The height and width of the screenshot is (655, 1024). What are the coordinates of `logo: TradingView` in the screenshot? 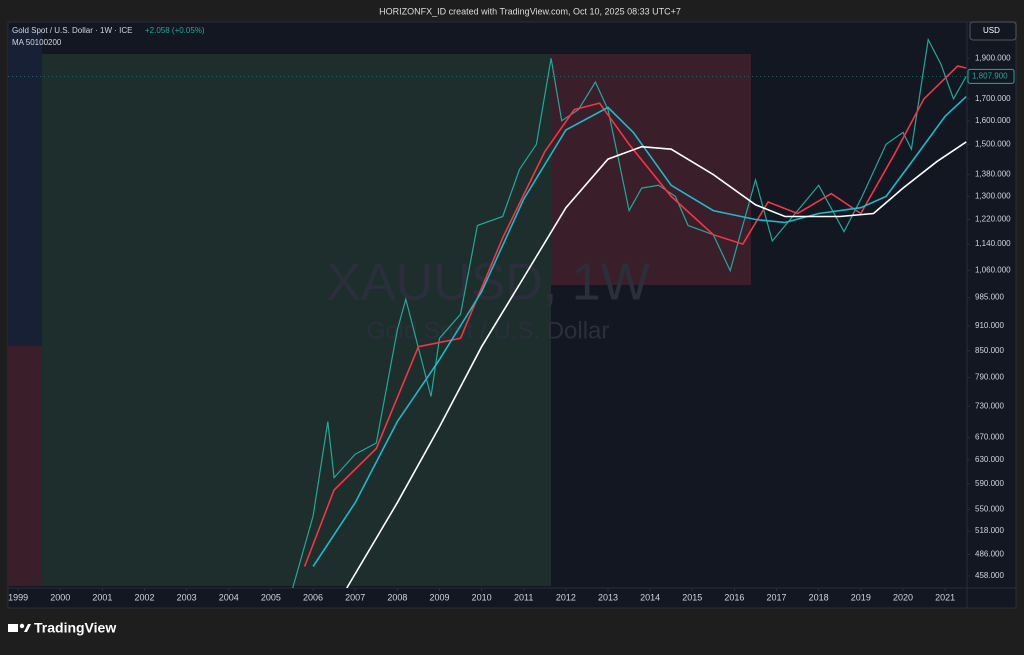 It's located at (62, 628).